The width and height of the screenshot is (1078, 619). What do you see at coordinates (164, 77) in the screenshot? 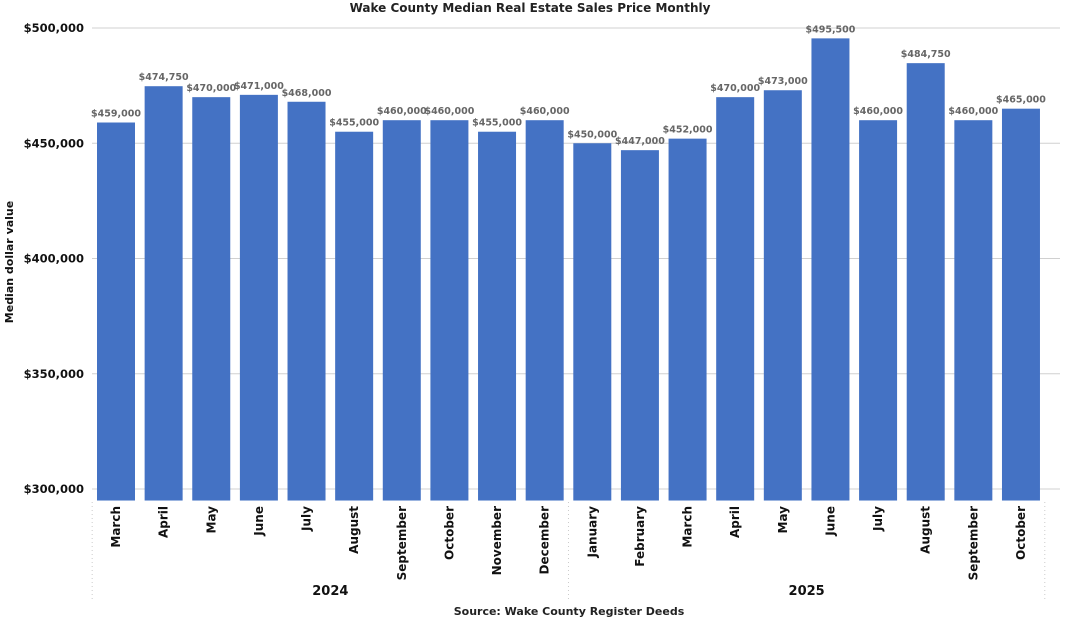
I see `data-label: $474,750` at bounding box center [164, 77].